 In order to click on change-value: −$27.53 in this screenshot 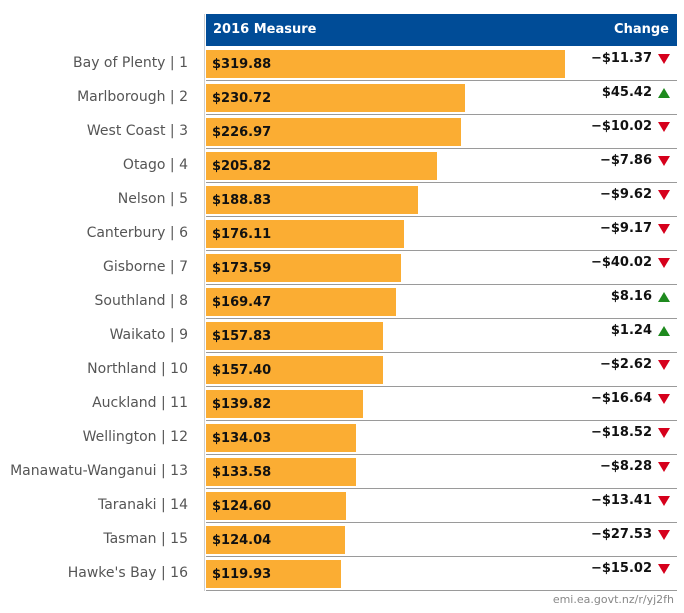, I will do `click(621, 534)`.